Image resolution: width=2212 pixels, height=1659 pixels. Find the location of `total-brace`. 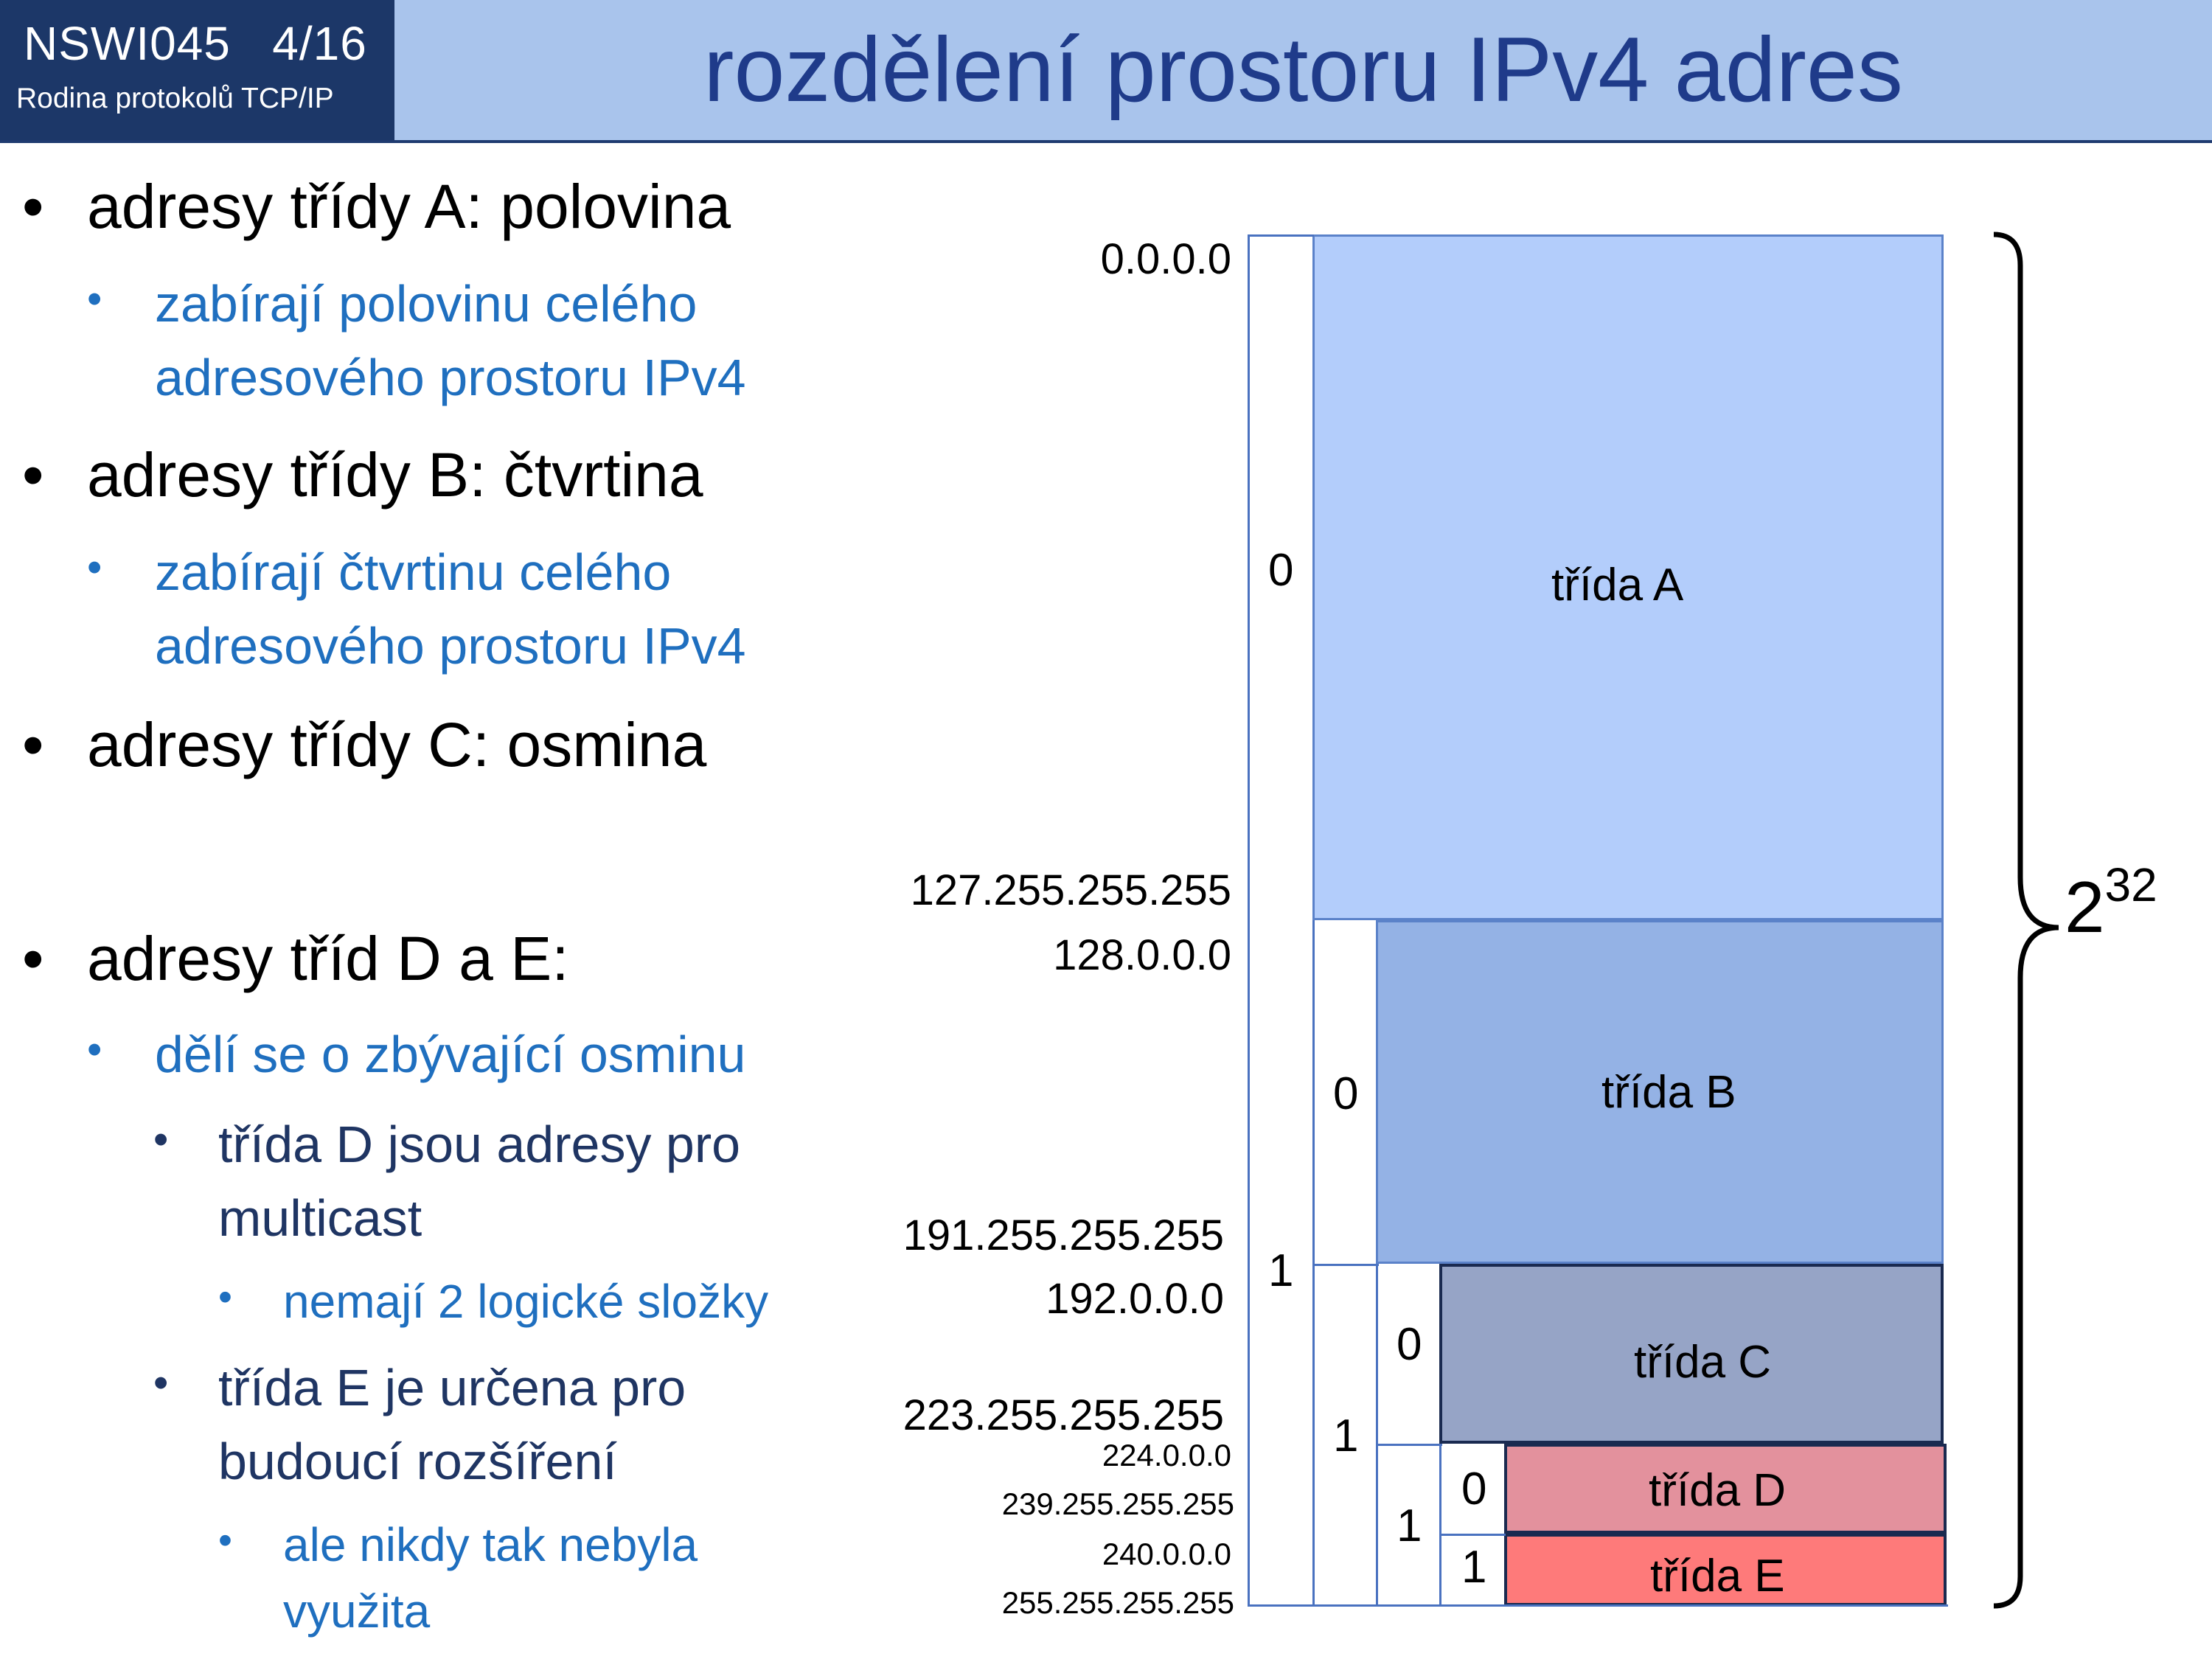

total-brace is located at coordinates (2026, 920).